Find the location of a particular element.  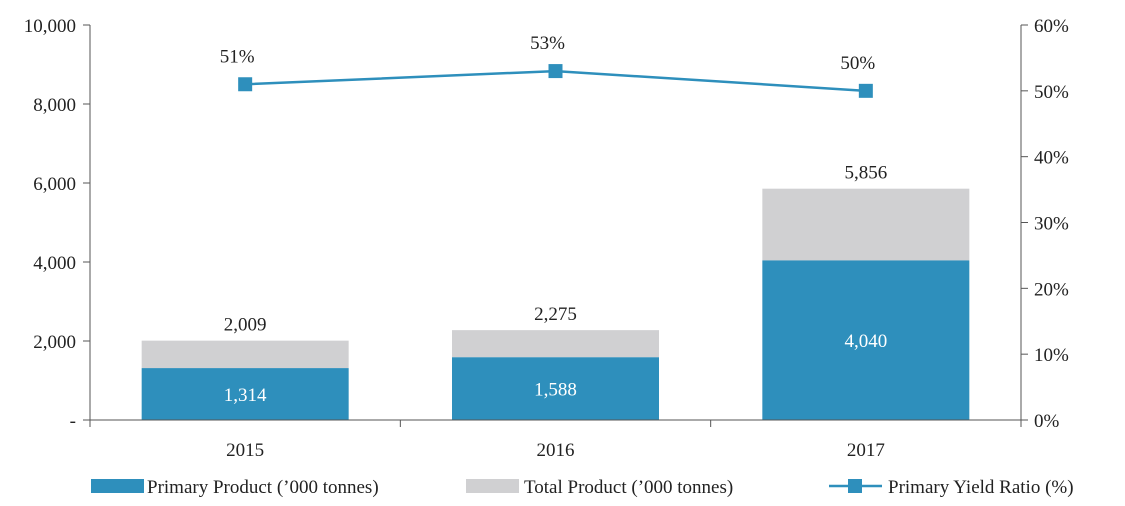

yield-label: 51% is located at coordinates (237, 56).